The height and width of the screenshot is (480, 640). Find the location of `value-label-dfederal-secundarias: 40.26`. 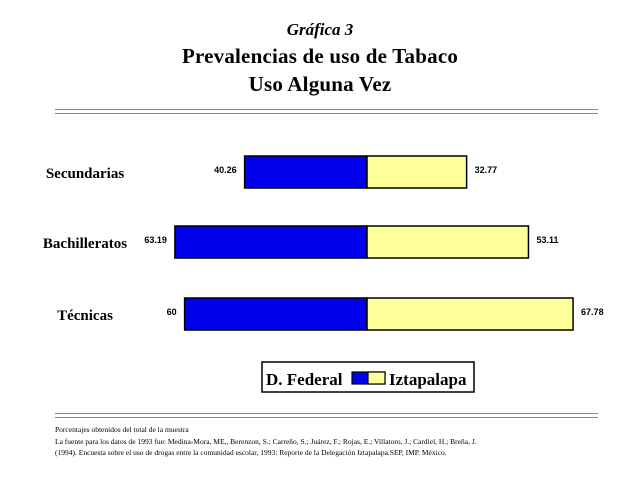

value-label-dfederal-secundarias: 40.26 is located at coordinates (225, 170).